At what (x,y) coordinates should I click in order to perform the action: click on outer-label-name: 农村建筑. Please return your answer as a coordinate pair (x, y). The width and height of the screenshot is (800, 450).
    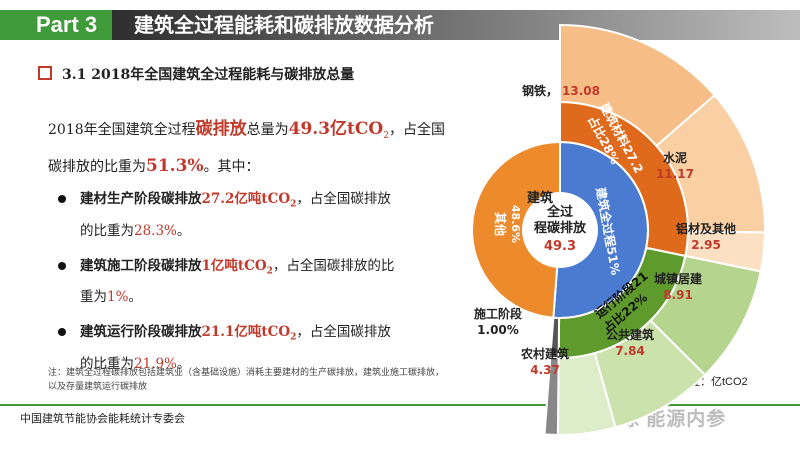
    Looking at the image, I should click on (544, 353).